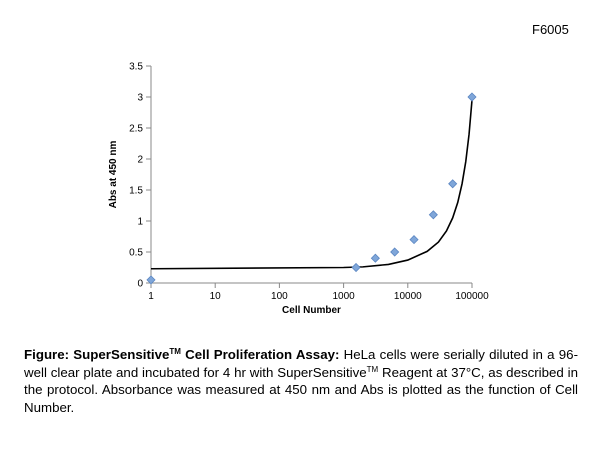  Describe the element at coordinates (140, 98) in the screenshot. I see `y-tick-label: 3` at that location.